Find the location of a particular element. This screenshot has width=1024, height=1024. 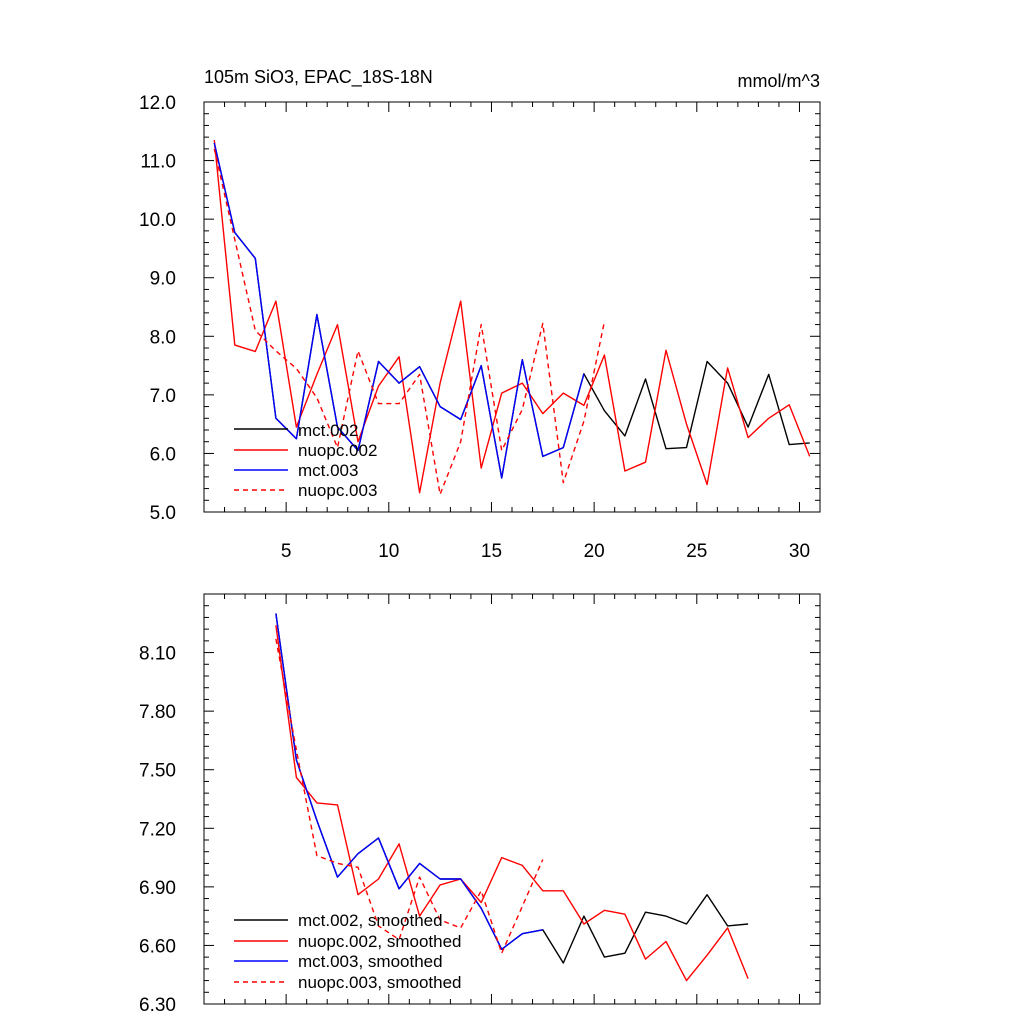

y-tick-label: 7.20 is located at coordinates (157, 829).